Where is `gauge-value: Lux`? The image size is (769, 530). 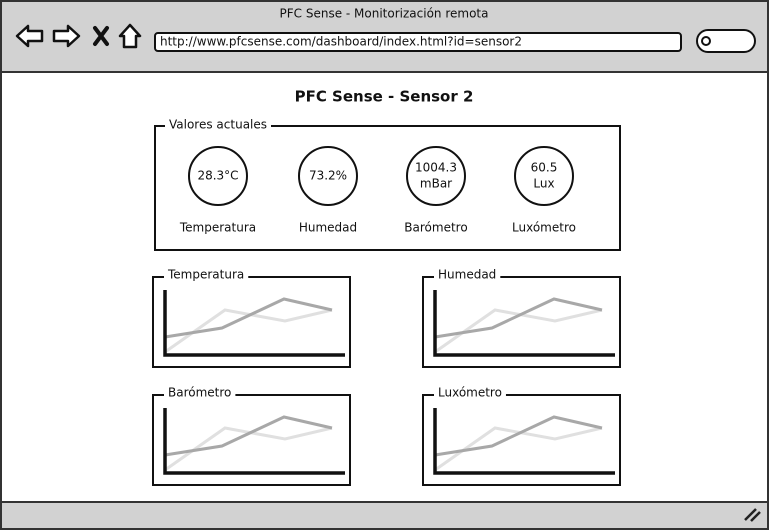 gauge-value: Lux is located at coordinates (543, 184).